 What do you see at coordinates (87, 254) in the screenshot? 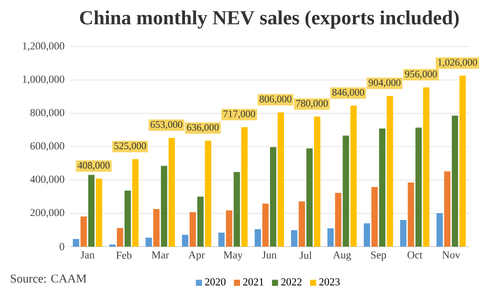
I see `x-tick-label: Jan` at bounding box center [87, 254].